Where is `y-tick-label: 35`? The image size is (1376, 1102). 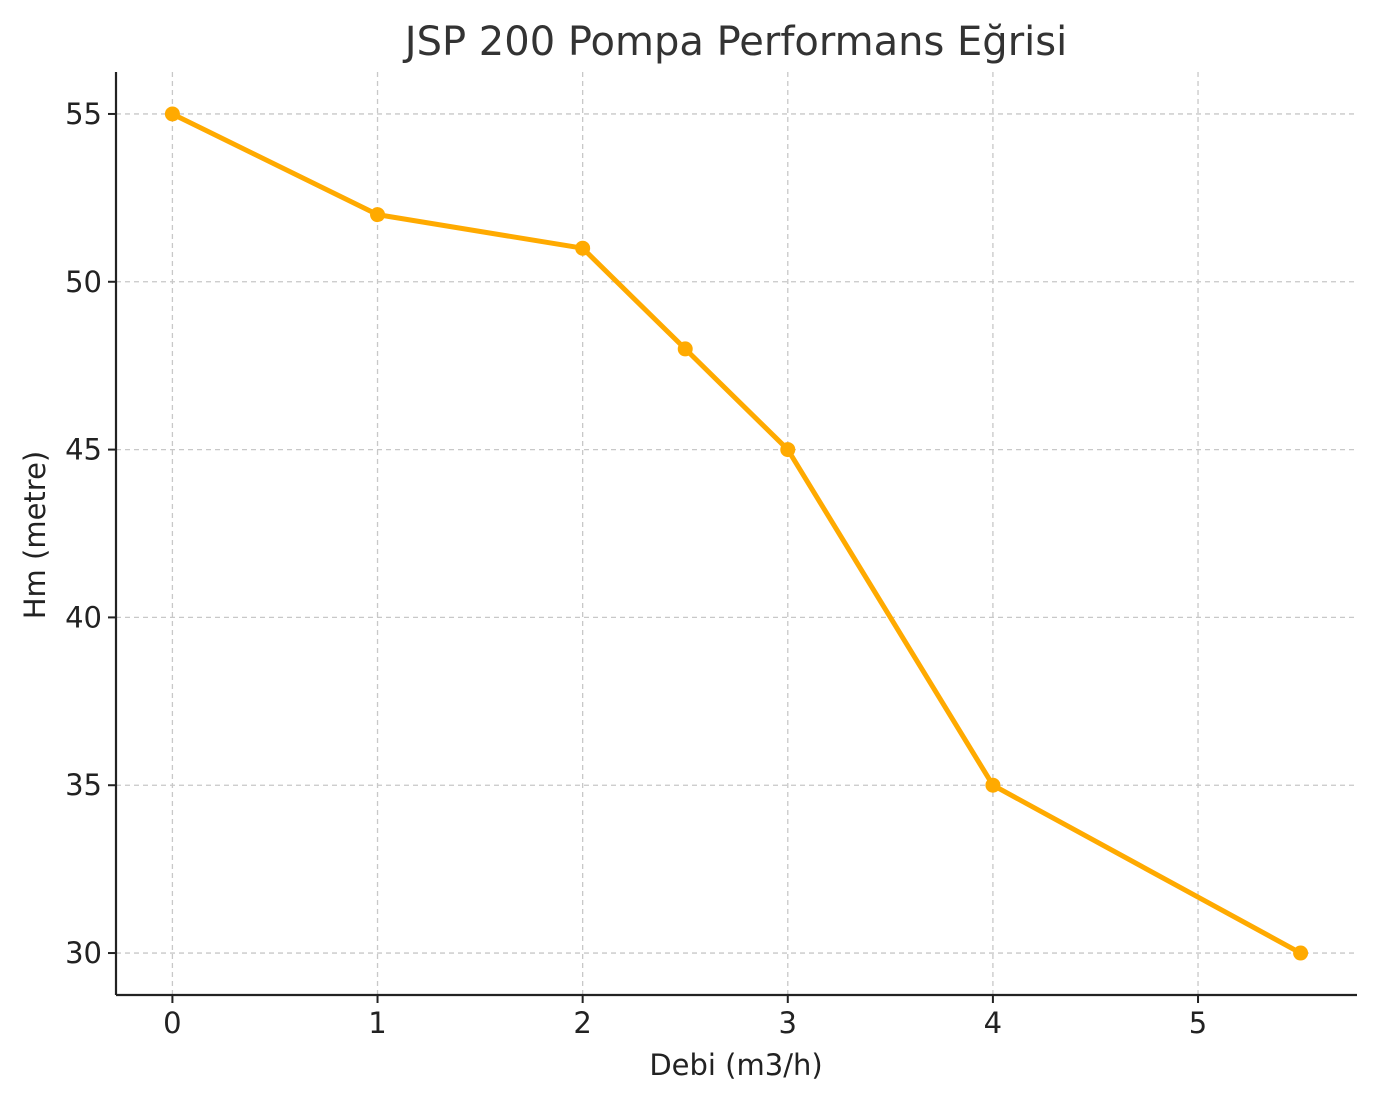
y-tick-label: 35 is located at coordinates (83, 785).